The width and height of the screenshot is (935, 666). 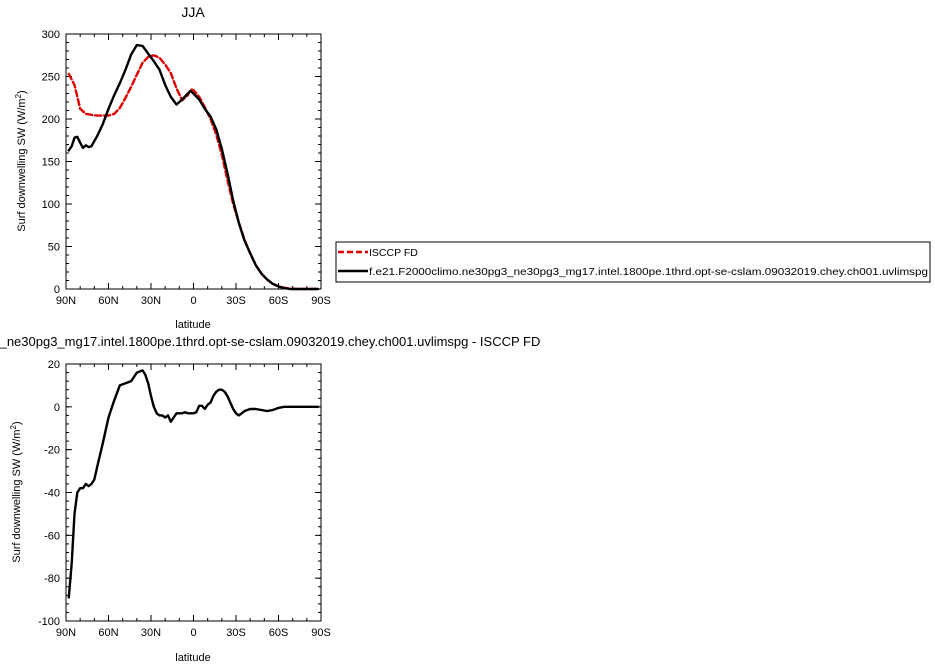 What do you see at coordinates (16, 491) in the screenshot?
I see `bottom-y-axis-label: Surf downwelling SW (W/m2)` at bounding box center [16, 491].